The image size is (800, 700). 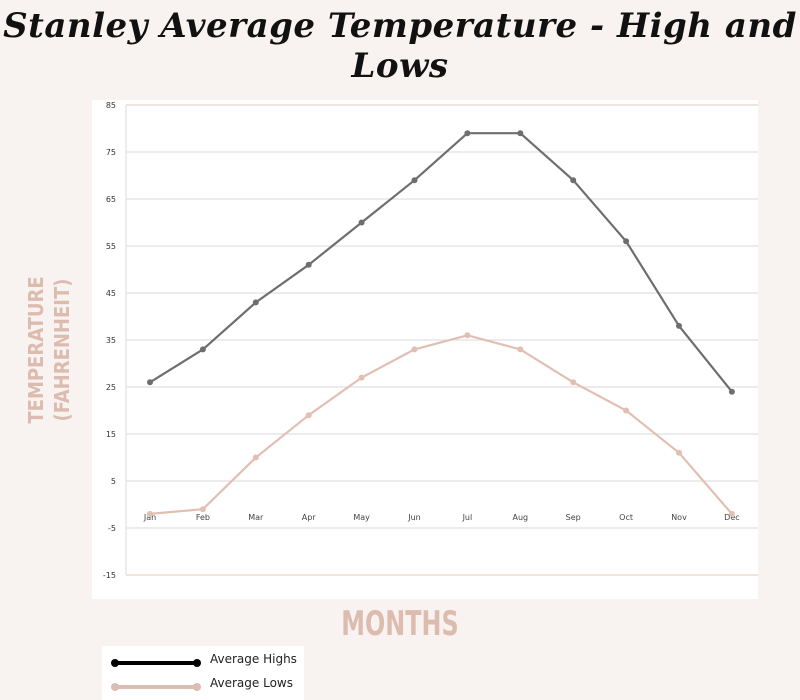 What do you see at coordinates (149, 517) in the screenshot?
I see `x-tick-label: Jan` at bounding box center [149, 517].